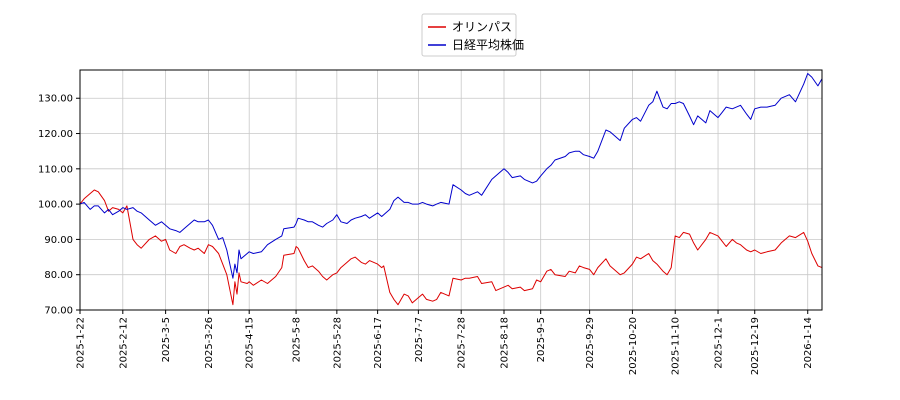 The height and width of the screenshot is (400, 900). Describe the element at coordinates (337, 343) in the screenshot. I see `x-tick-label: 2025-5-28` at that location.